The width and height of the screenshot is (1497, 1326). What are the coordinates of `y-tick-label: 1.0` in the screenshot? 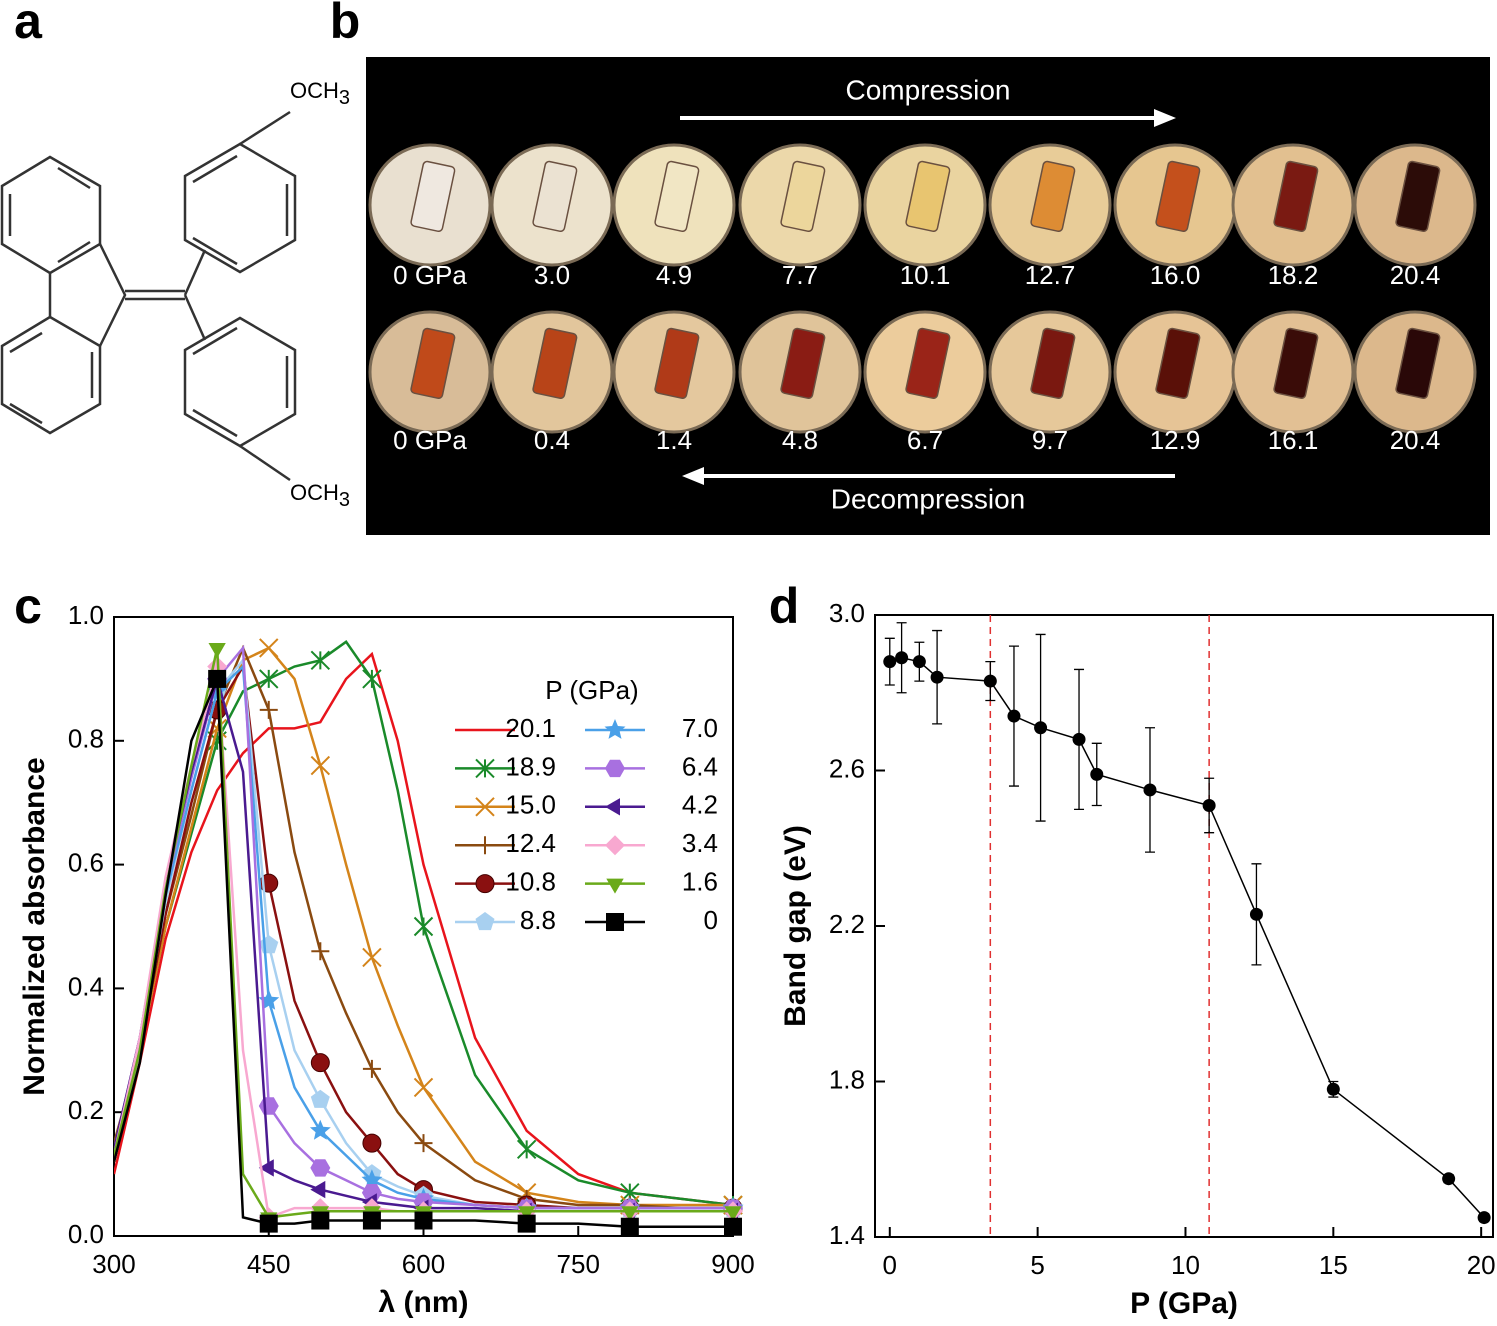 It's located at (86, 615).